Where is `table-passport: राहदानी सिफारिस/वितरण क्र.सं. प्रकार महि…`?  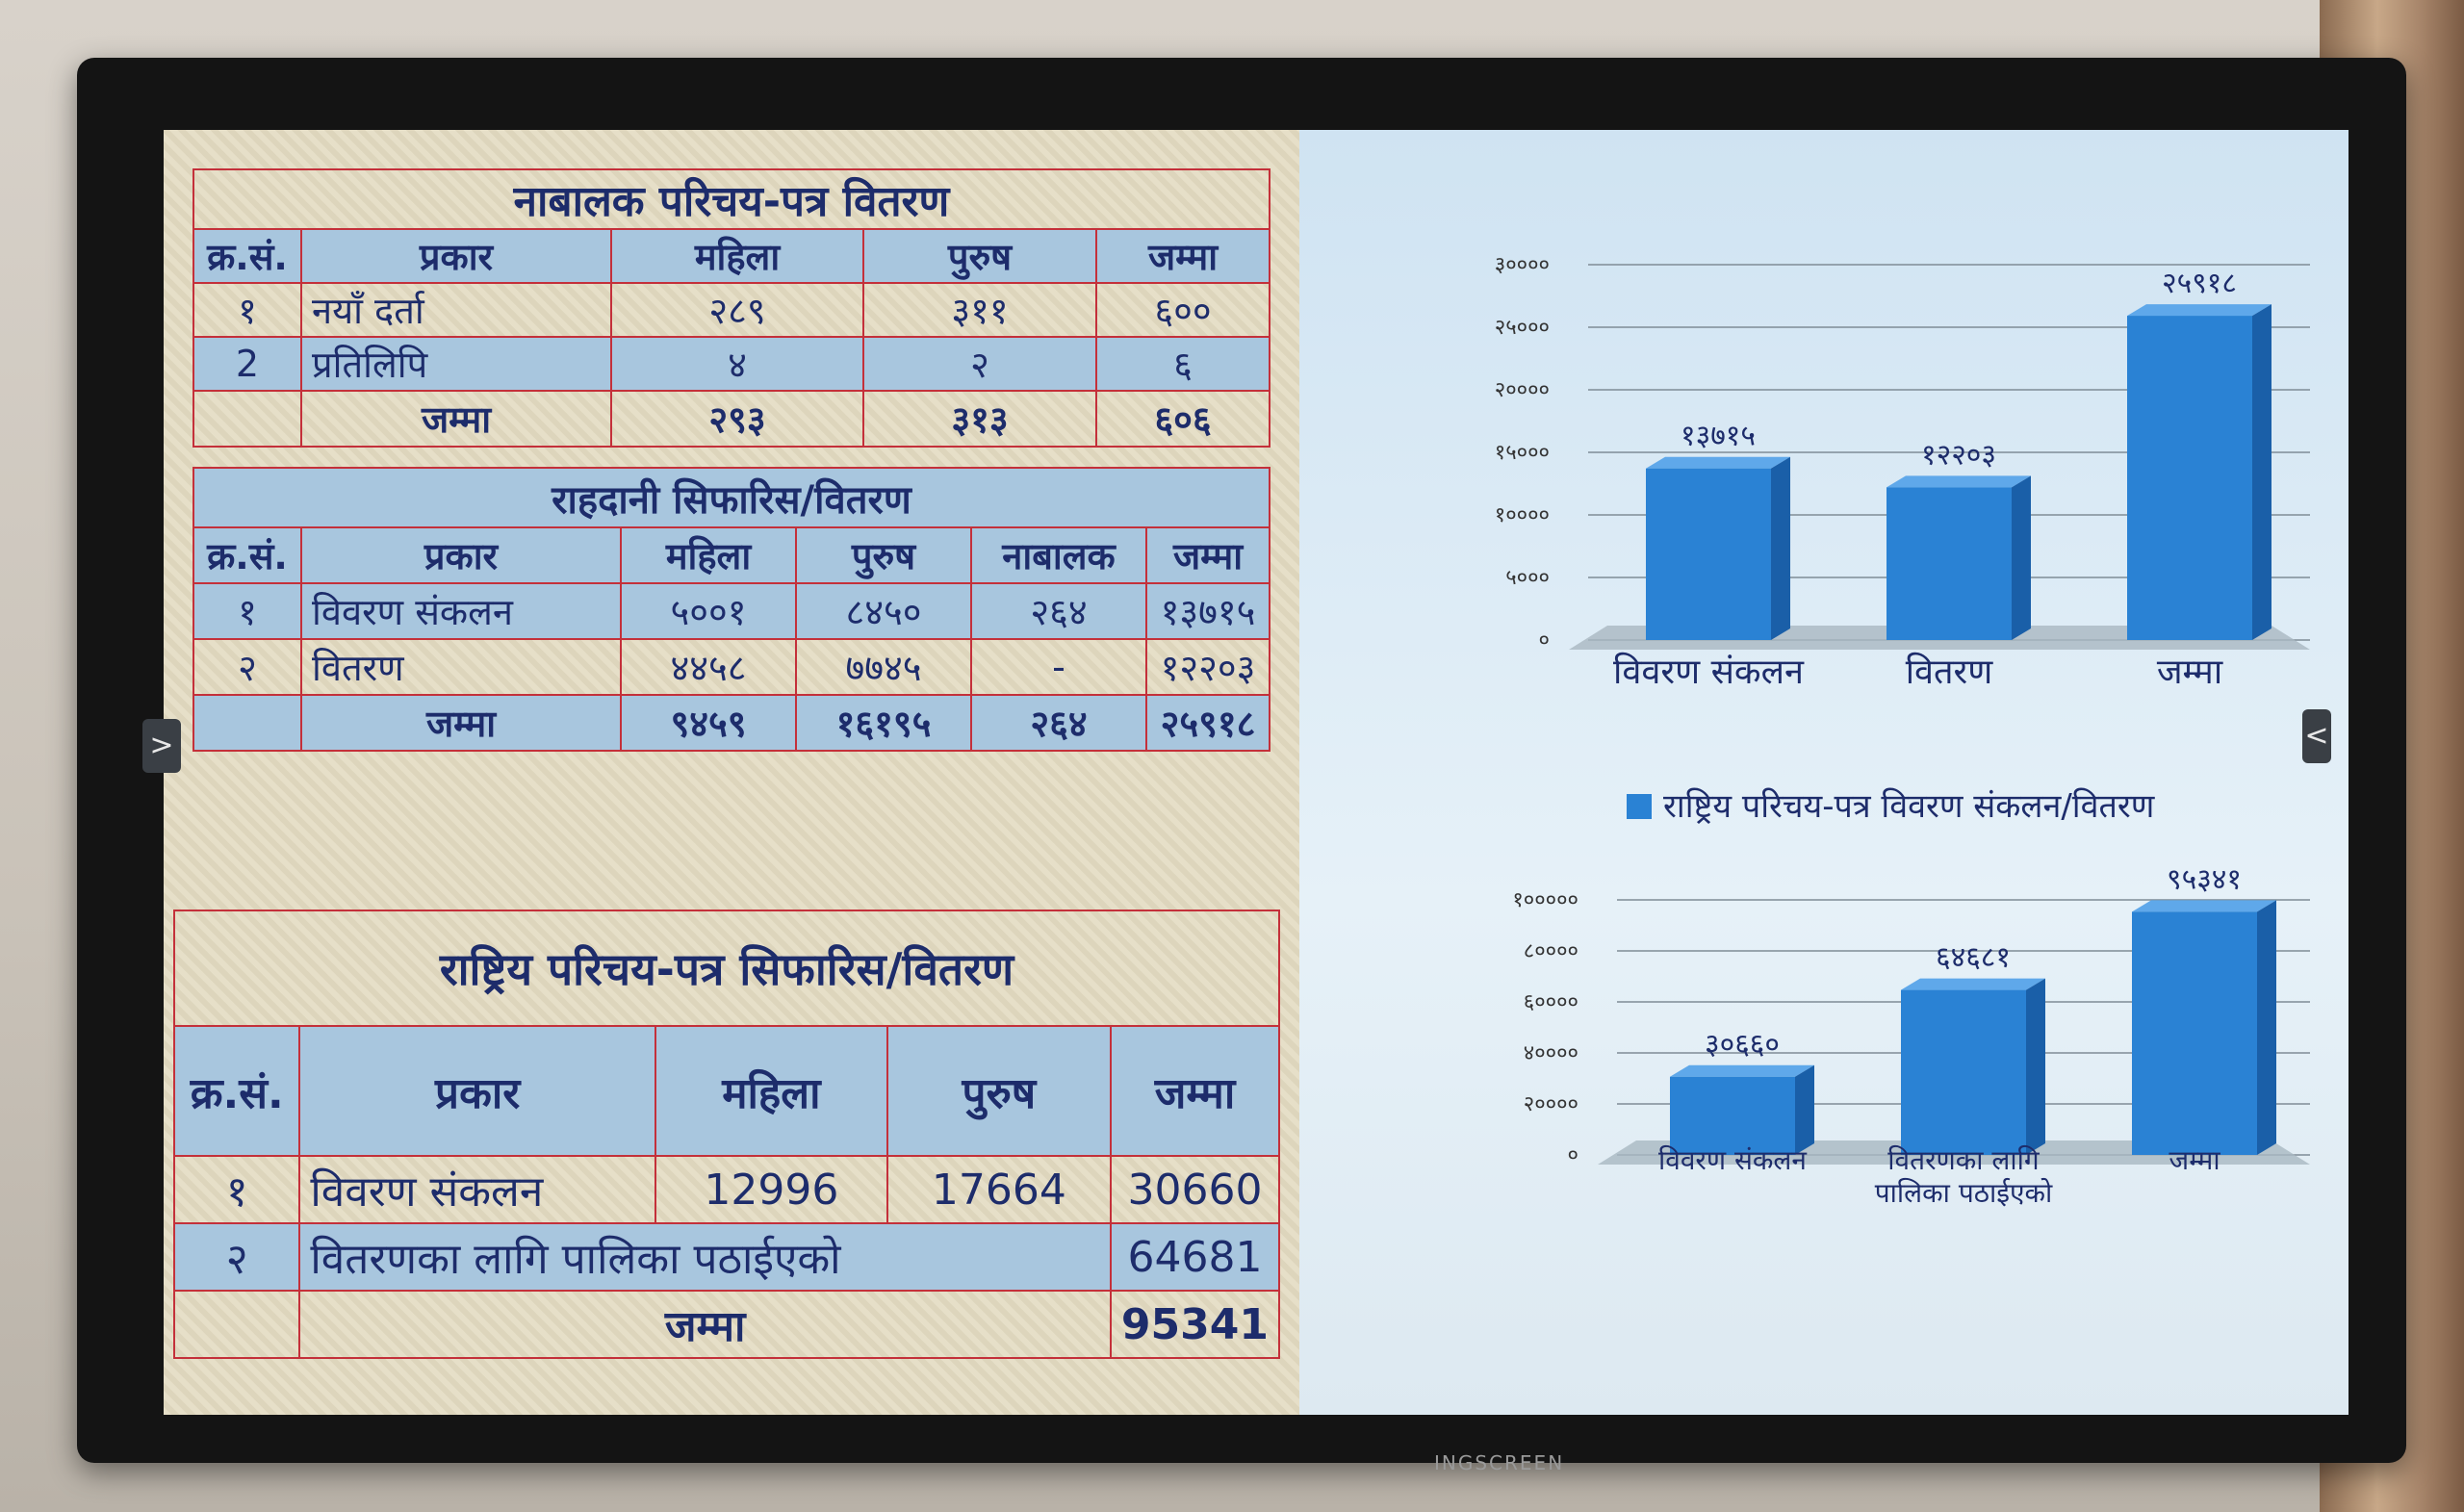 table-passport: राहदानी सिफारिस/वितरण क्र.सं. प्रकार महि… is located at coordinates (731, 609).